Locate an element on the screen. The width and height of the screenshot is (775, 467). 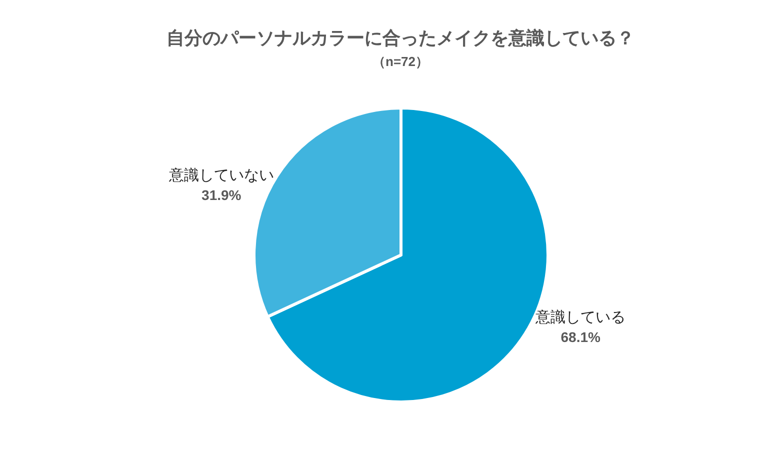
chart-title: 自分のパーソナルカラーに合ったメイクを意識している？ is located at coordinates (400, 38).